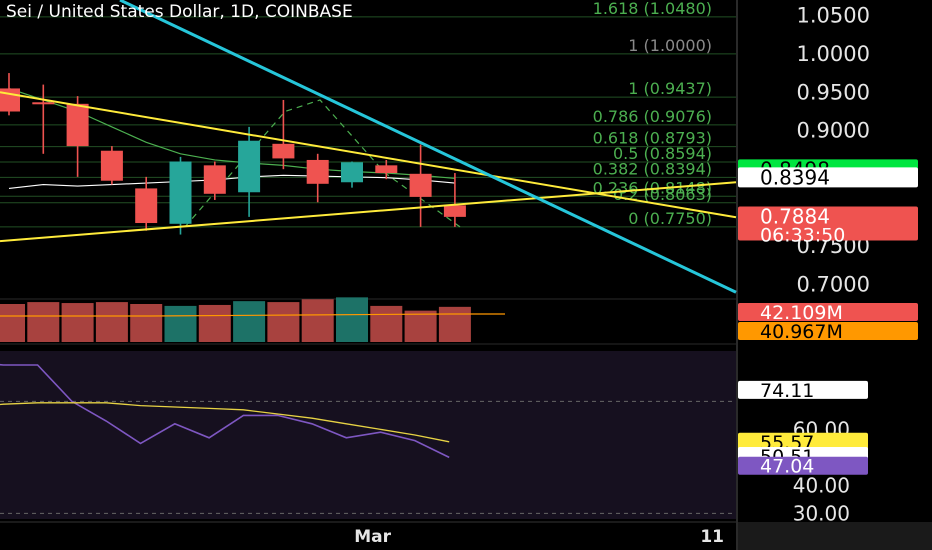 The image size is (932, 550). What do you see at coordinates (833, 54) in the screenshot?
I see `price-tick-label: 1.0000` at bounding box center [833, 54].